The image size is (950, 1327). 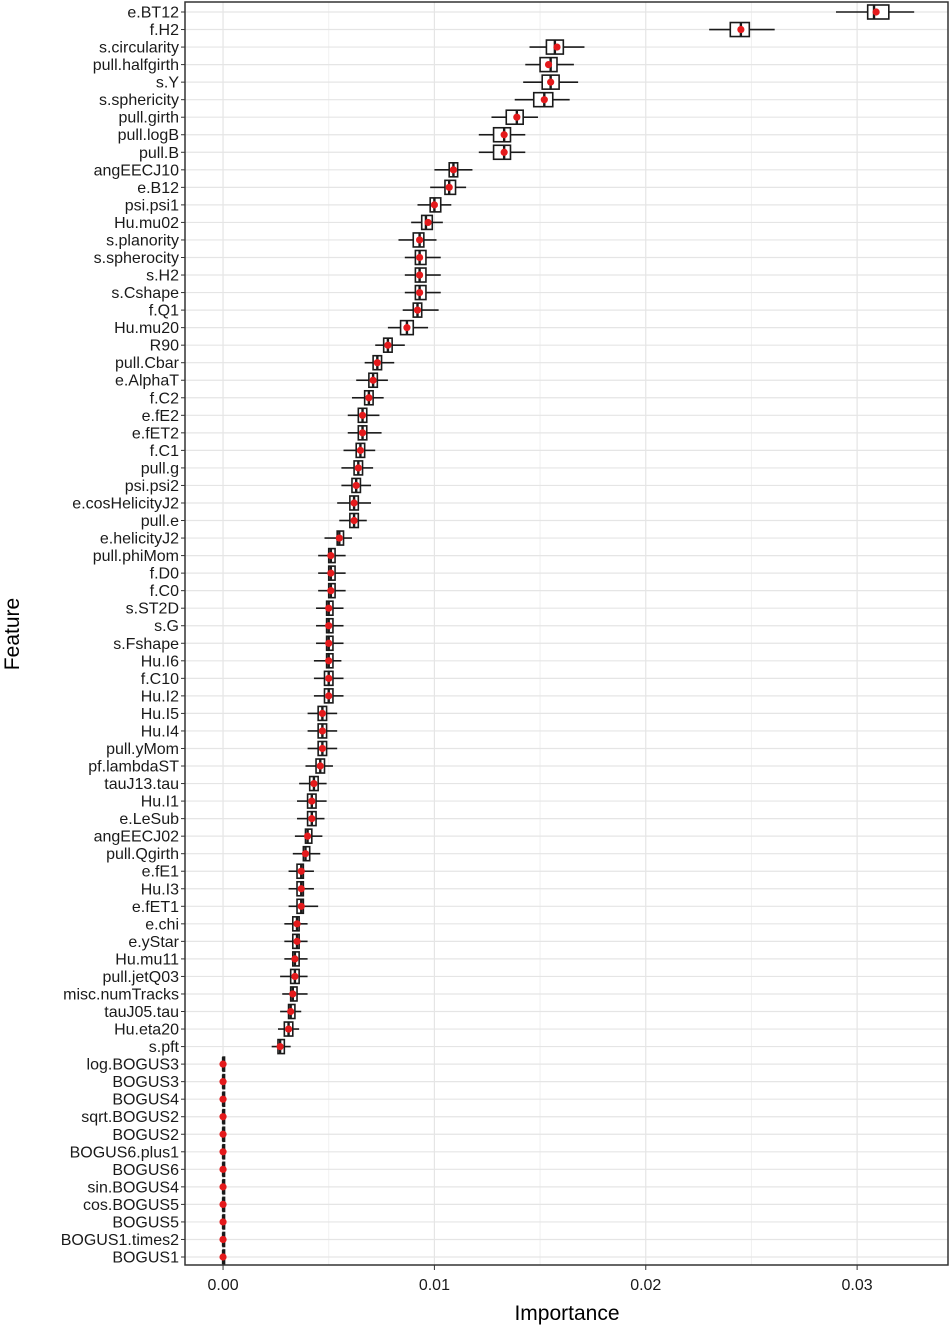 What do you see at coordinates (148, 135) in the screenshot?
I see `y-tick-label: pull.logB` at bounding box center [148, 135].